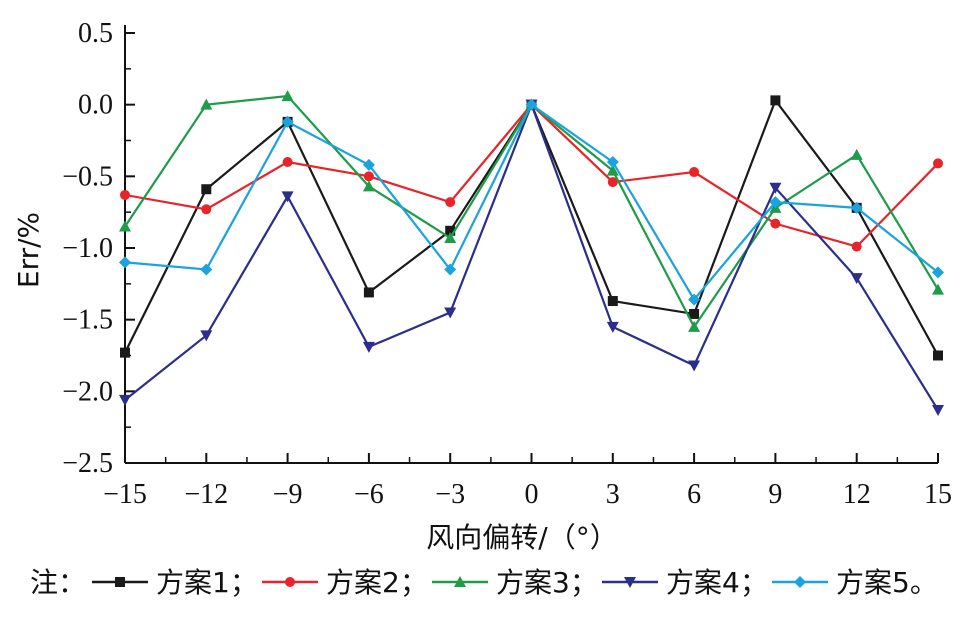 This screenshot has width=978, height=625. Describe the element at coordinates (613, 494) in the screenshot. I see `x-tick-label: 3` at that location.